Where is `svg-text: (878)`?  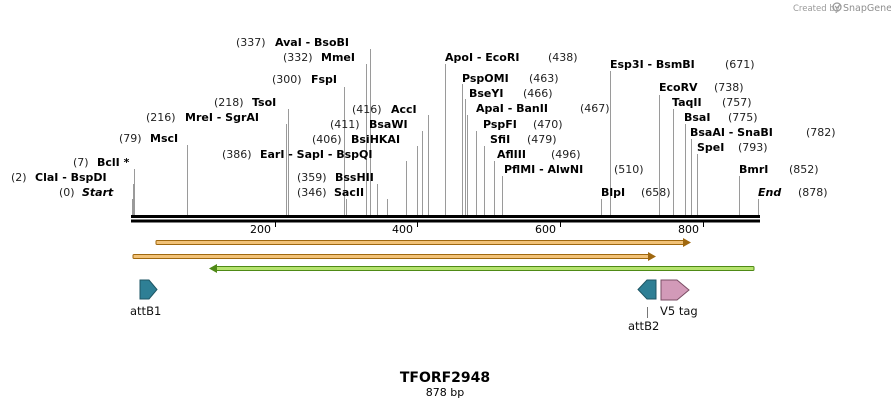
svg-text: (878) is located at coordinates (813, 192).